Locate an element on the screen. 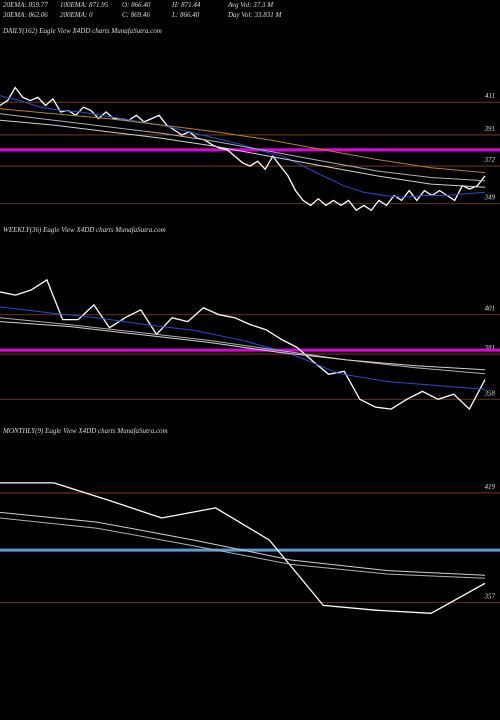 This screenshot has height=720, width=500. header-stat: 30EMA: 862.06 is located at coordinates (25, 15).